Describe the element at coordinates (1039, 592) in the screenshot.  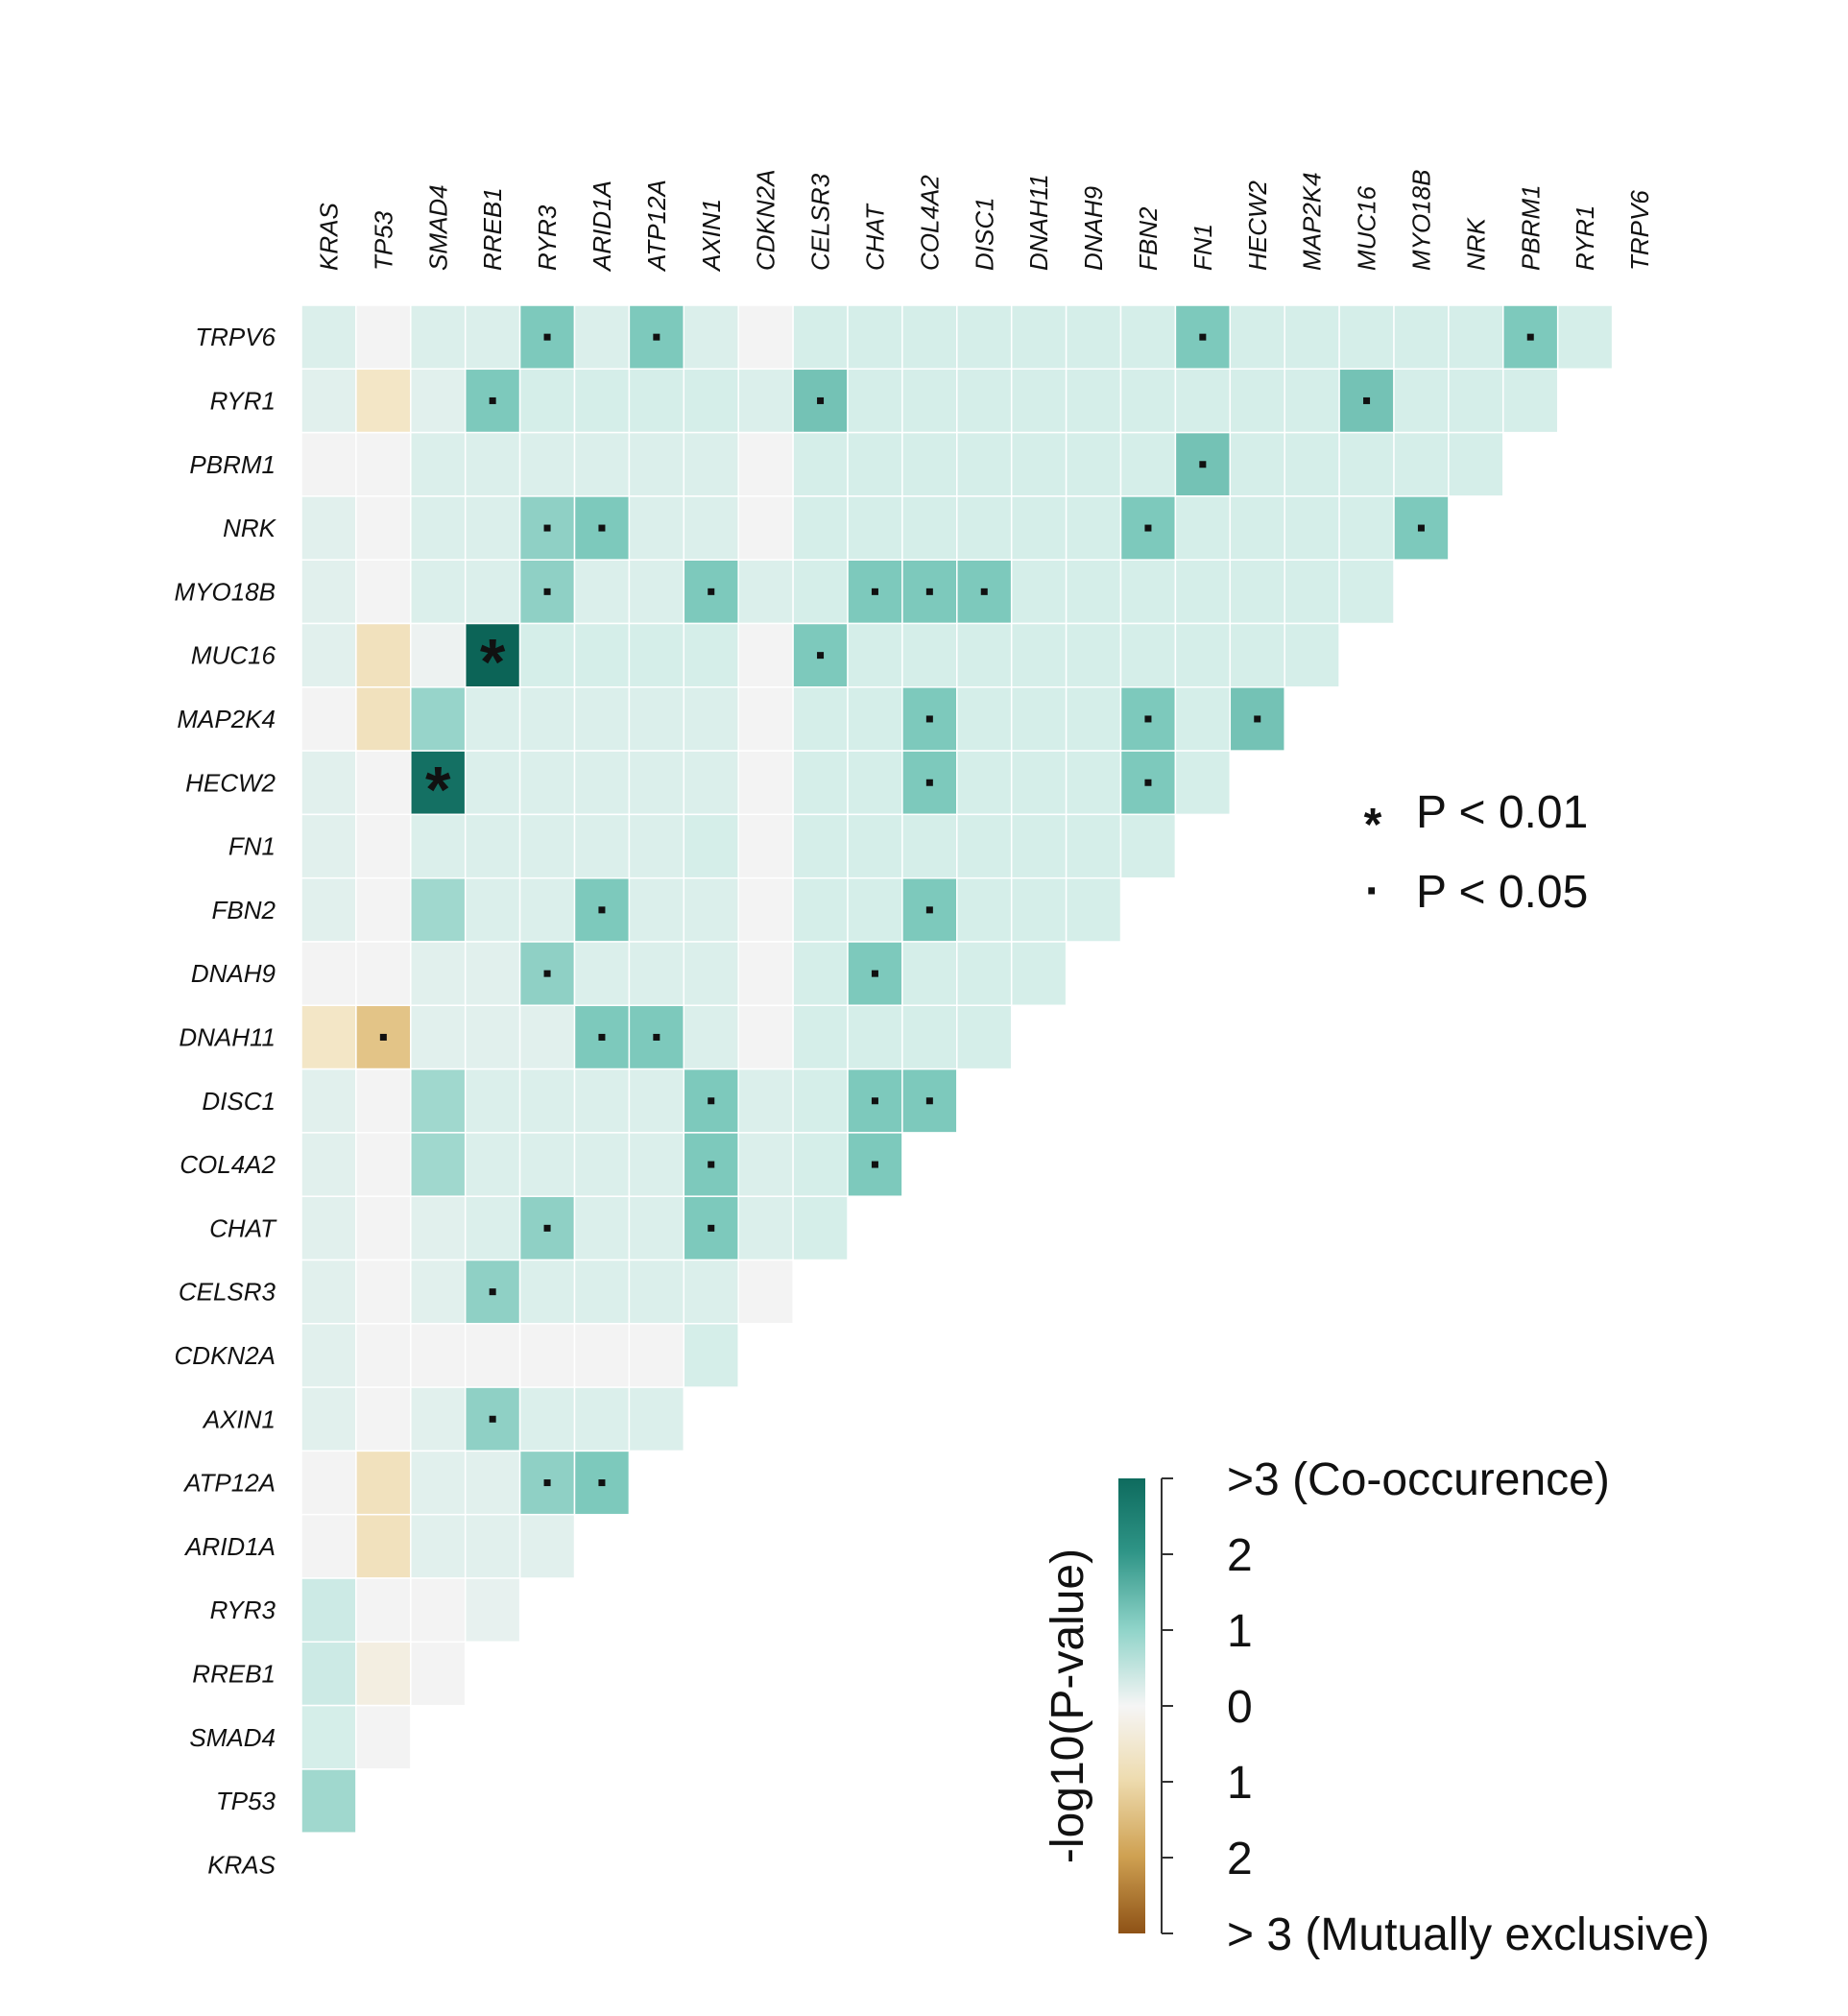
I see `heatmap-cell-myo18b-dnah11` at that location.